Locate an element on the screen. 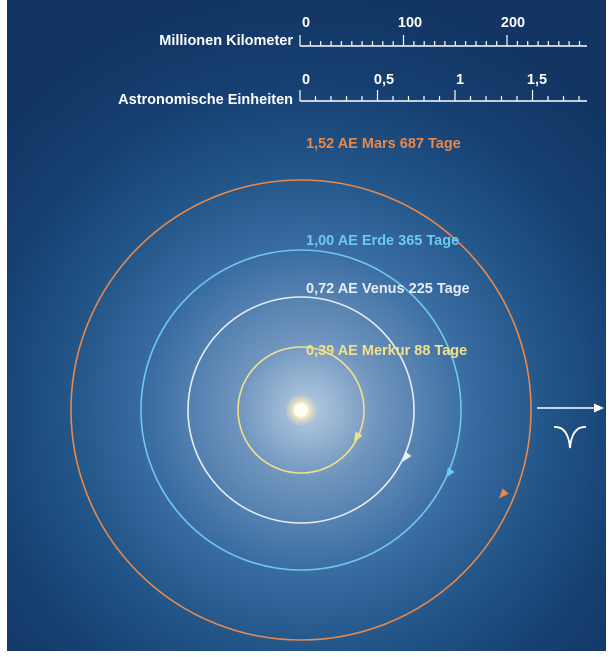 This screenshot has height=657, width=612. au-scale-label: Astronomische Einheiten is located at coordinates (205, 100).